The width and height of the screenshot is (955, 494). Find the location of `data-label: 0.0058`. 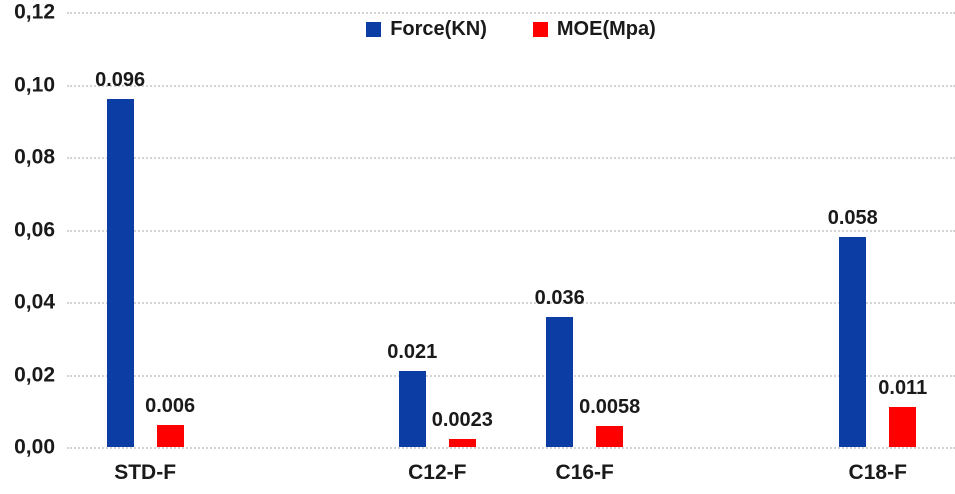

data-label: 0.0058 is located at coordinates (610, 406).